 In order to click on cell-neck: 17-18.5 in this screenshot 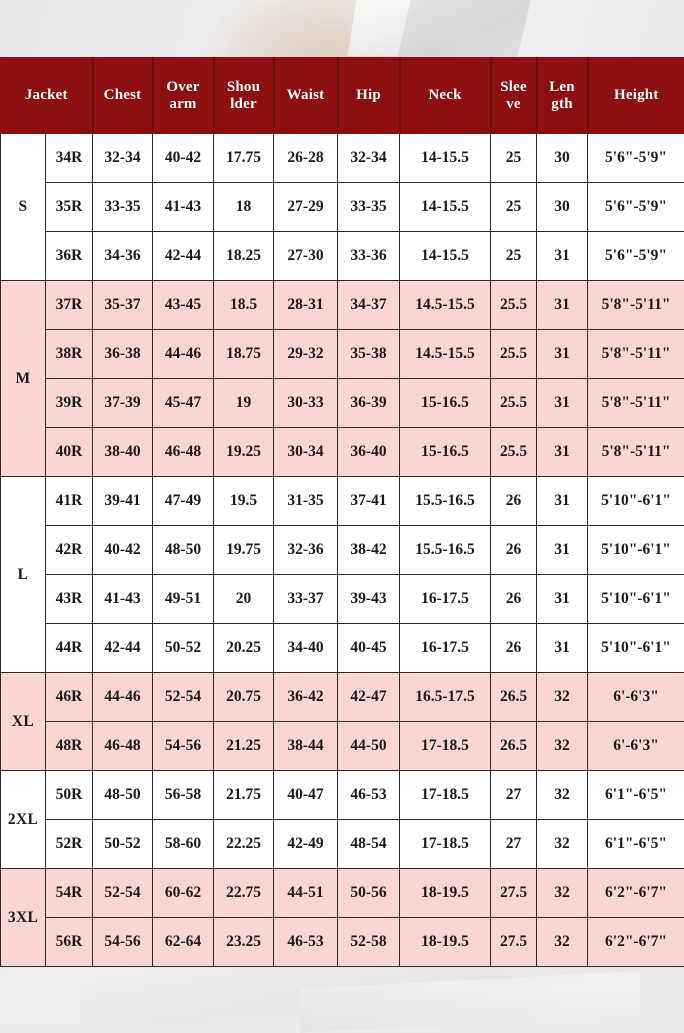, I will do `click(445, 746)`.